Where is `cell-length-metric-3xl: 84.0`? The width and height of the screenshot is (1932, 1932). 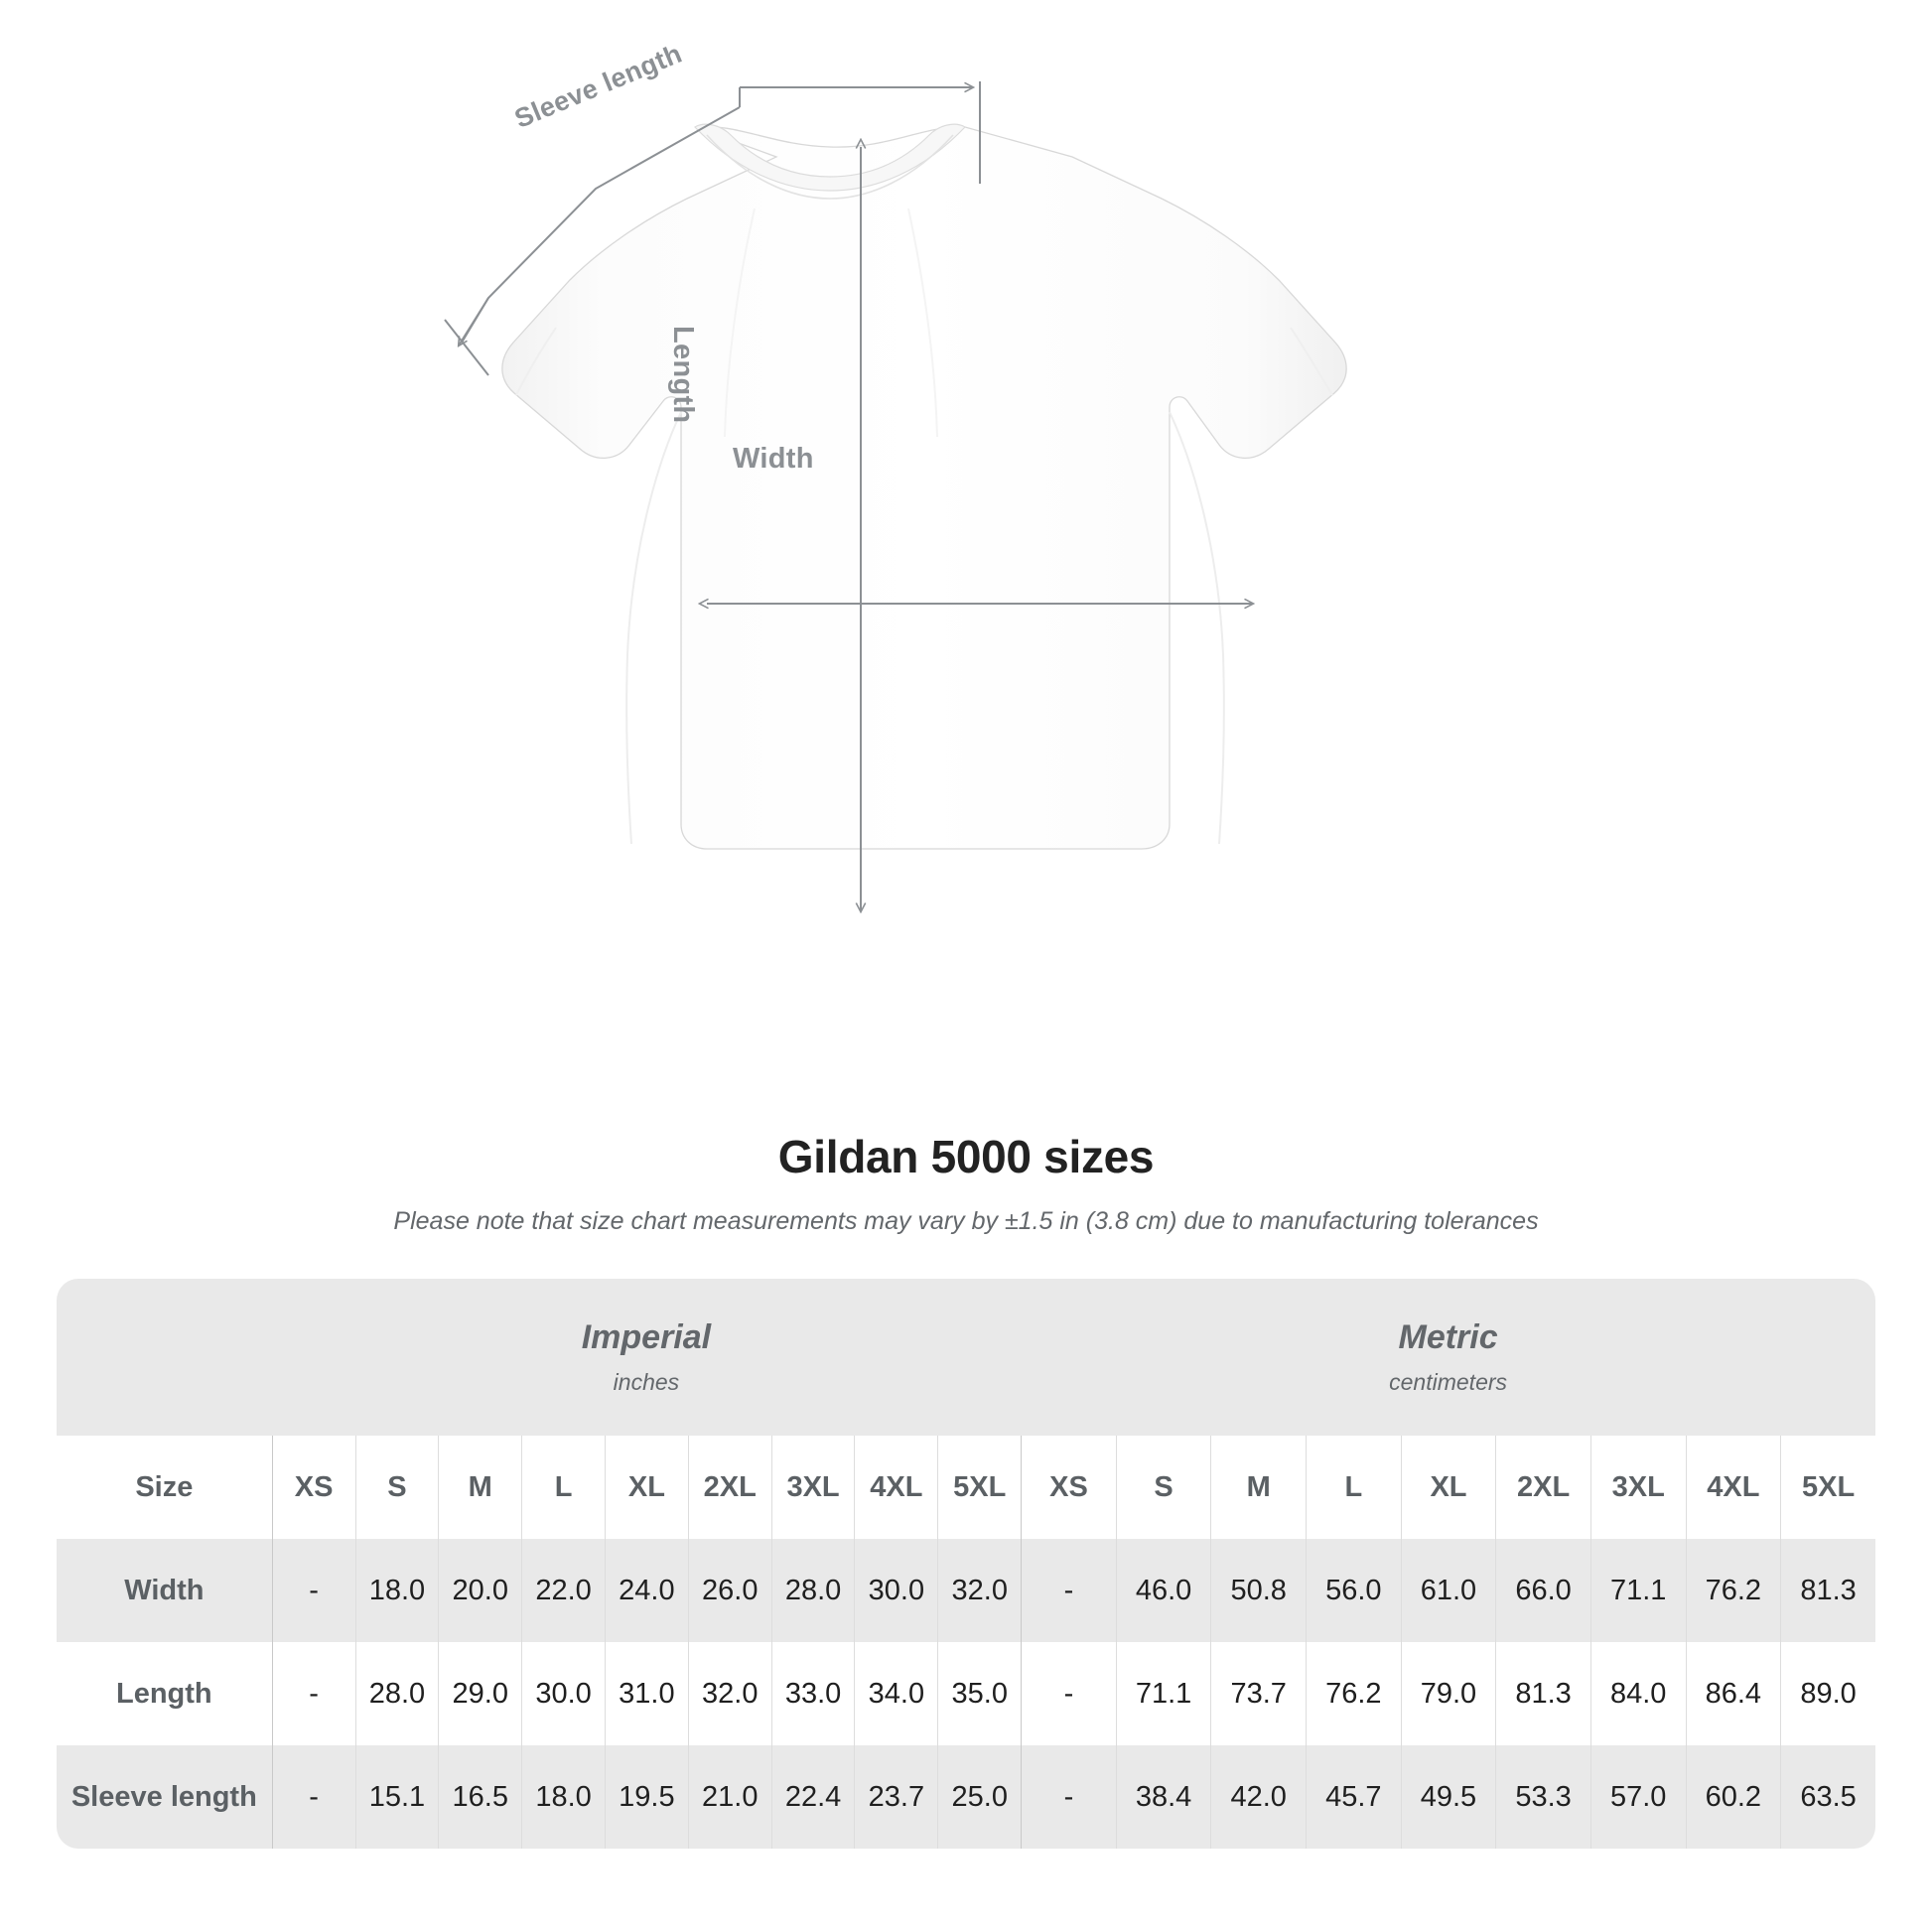 cell-length-metric-3xl: 84.0 is located at coordinates (1637, 1693).